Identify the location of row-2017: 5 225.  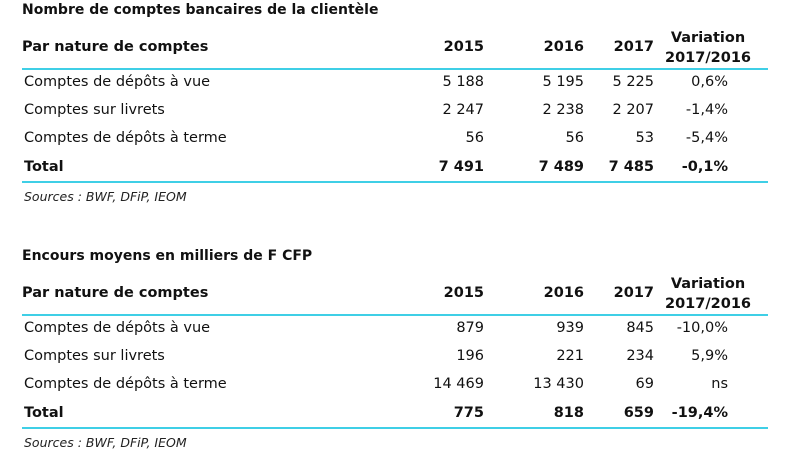
(633, 82).